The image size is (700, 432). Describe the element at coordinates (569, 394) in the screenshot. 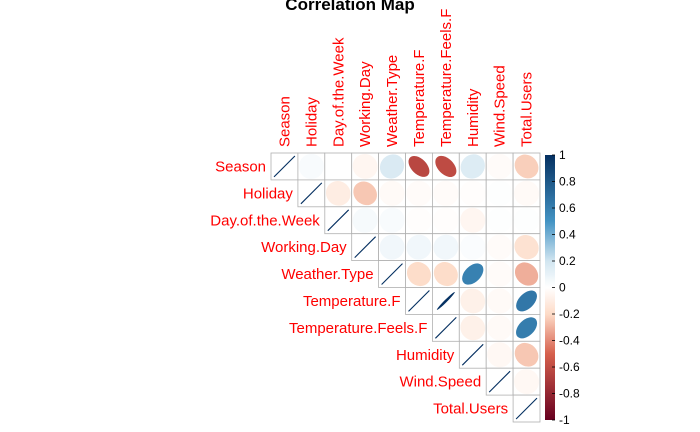

I see `colorbar-tick-label-9: -0.8` at that location.